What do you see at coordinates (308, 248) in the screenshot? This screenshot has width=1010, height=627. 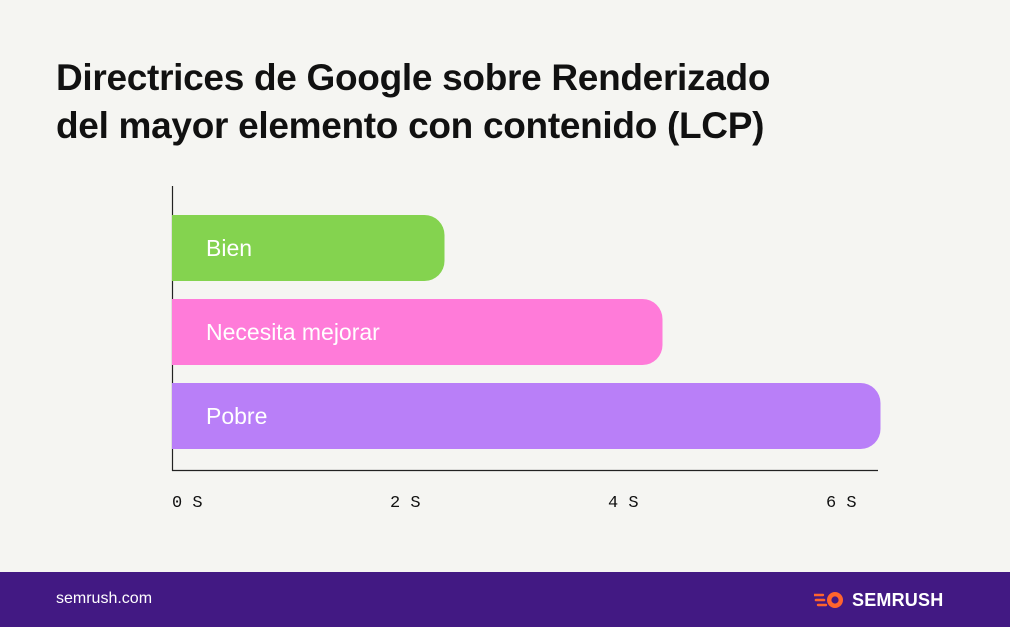 I see `bar-bien` at bounding box center [308, 248].